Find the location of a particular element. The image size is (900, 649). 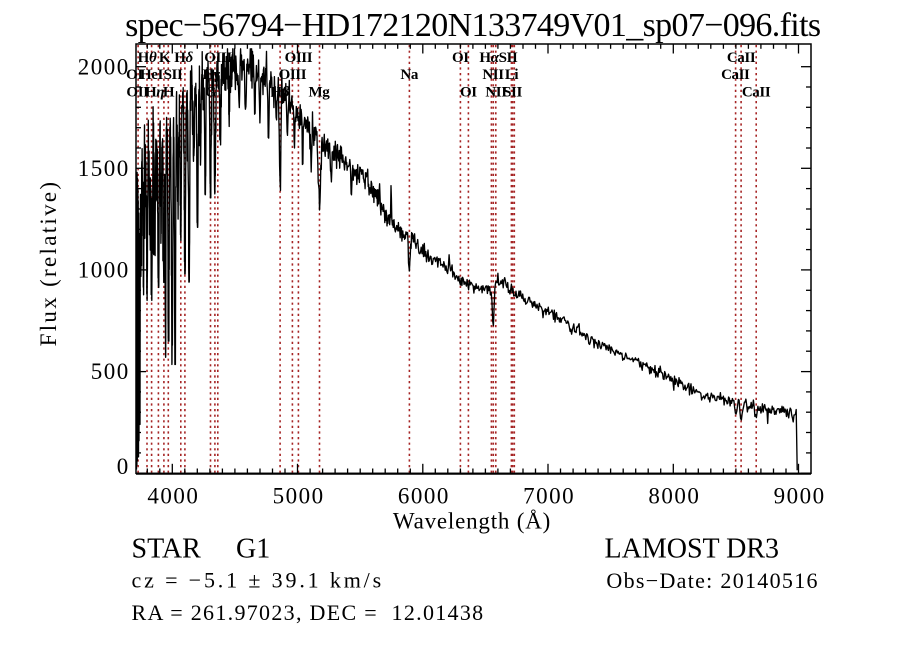

svg-text: Hβ is located at coordinates (280, 93).